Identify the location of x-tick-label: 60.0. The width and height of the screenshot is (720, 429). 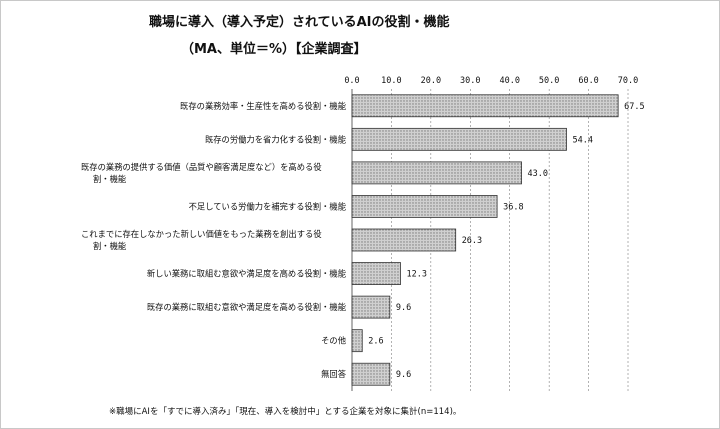
(588, 81).